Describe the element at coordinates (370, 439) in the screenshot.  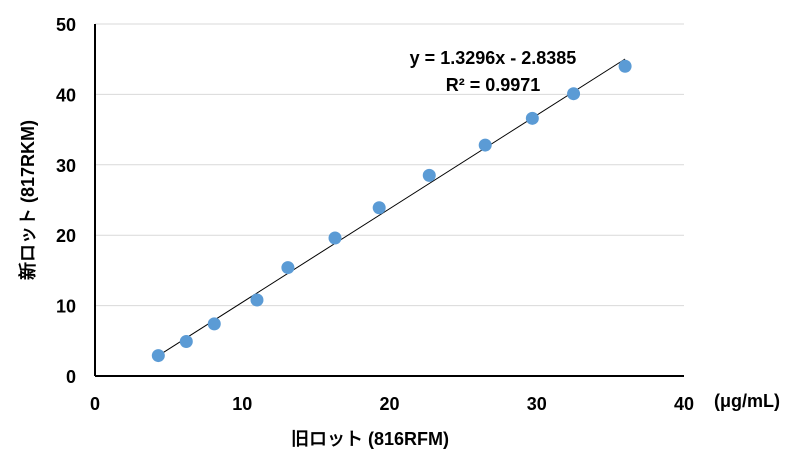
I see `x-axis-title: 旧ロット (816RFM)` at that location.